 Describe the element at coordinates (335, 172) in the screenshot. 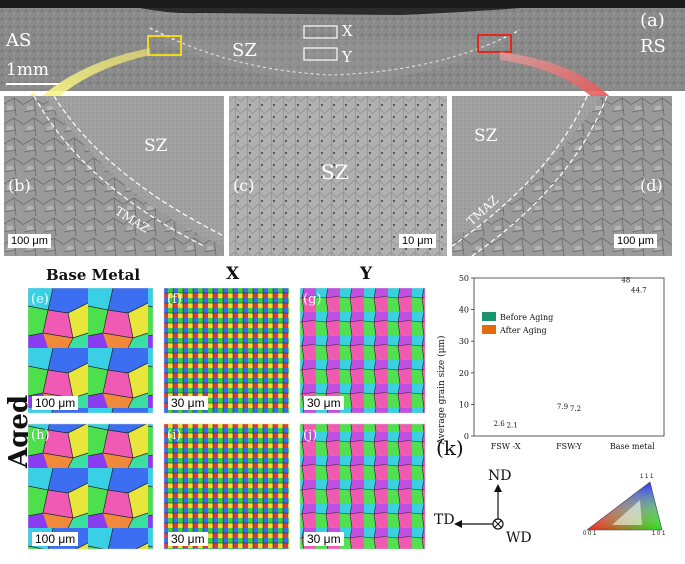

I see `panel-c-sz: SZ` at that location.